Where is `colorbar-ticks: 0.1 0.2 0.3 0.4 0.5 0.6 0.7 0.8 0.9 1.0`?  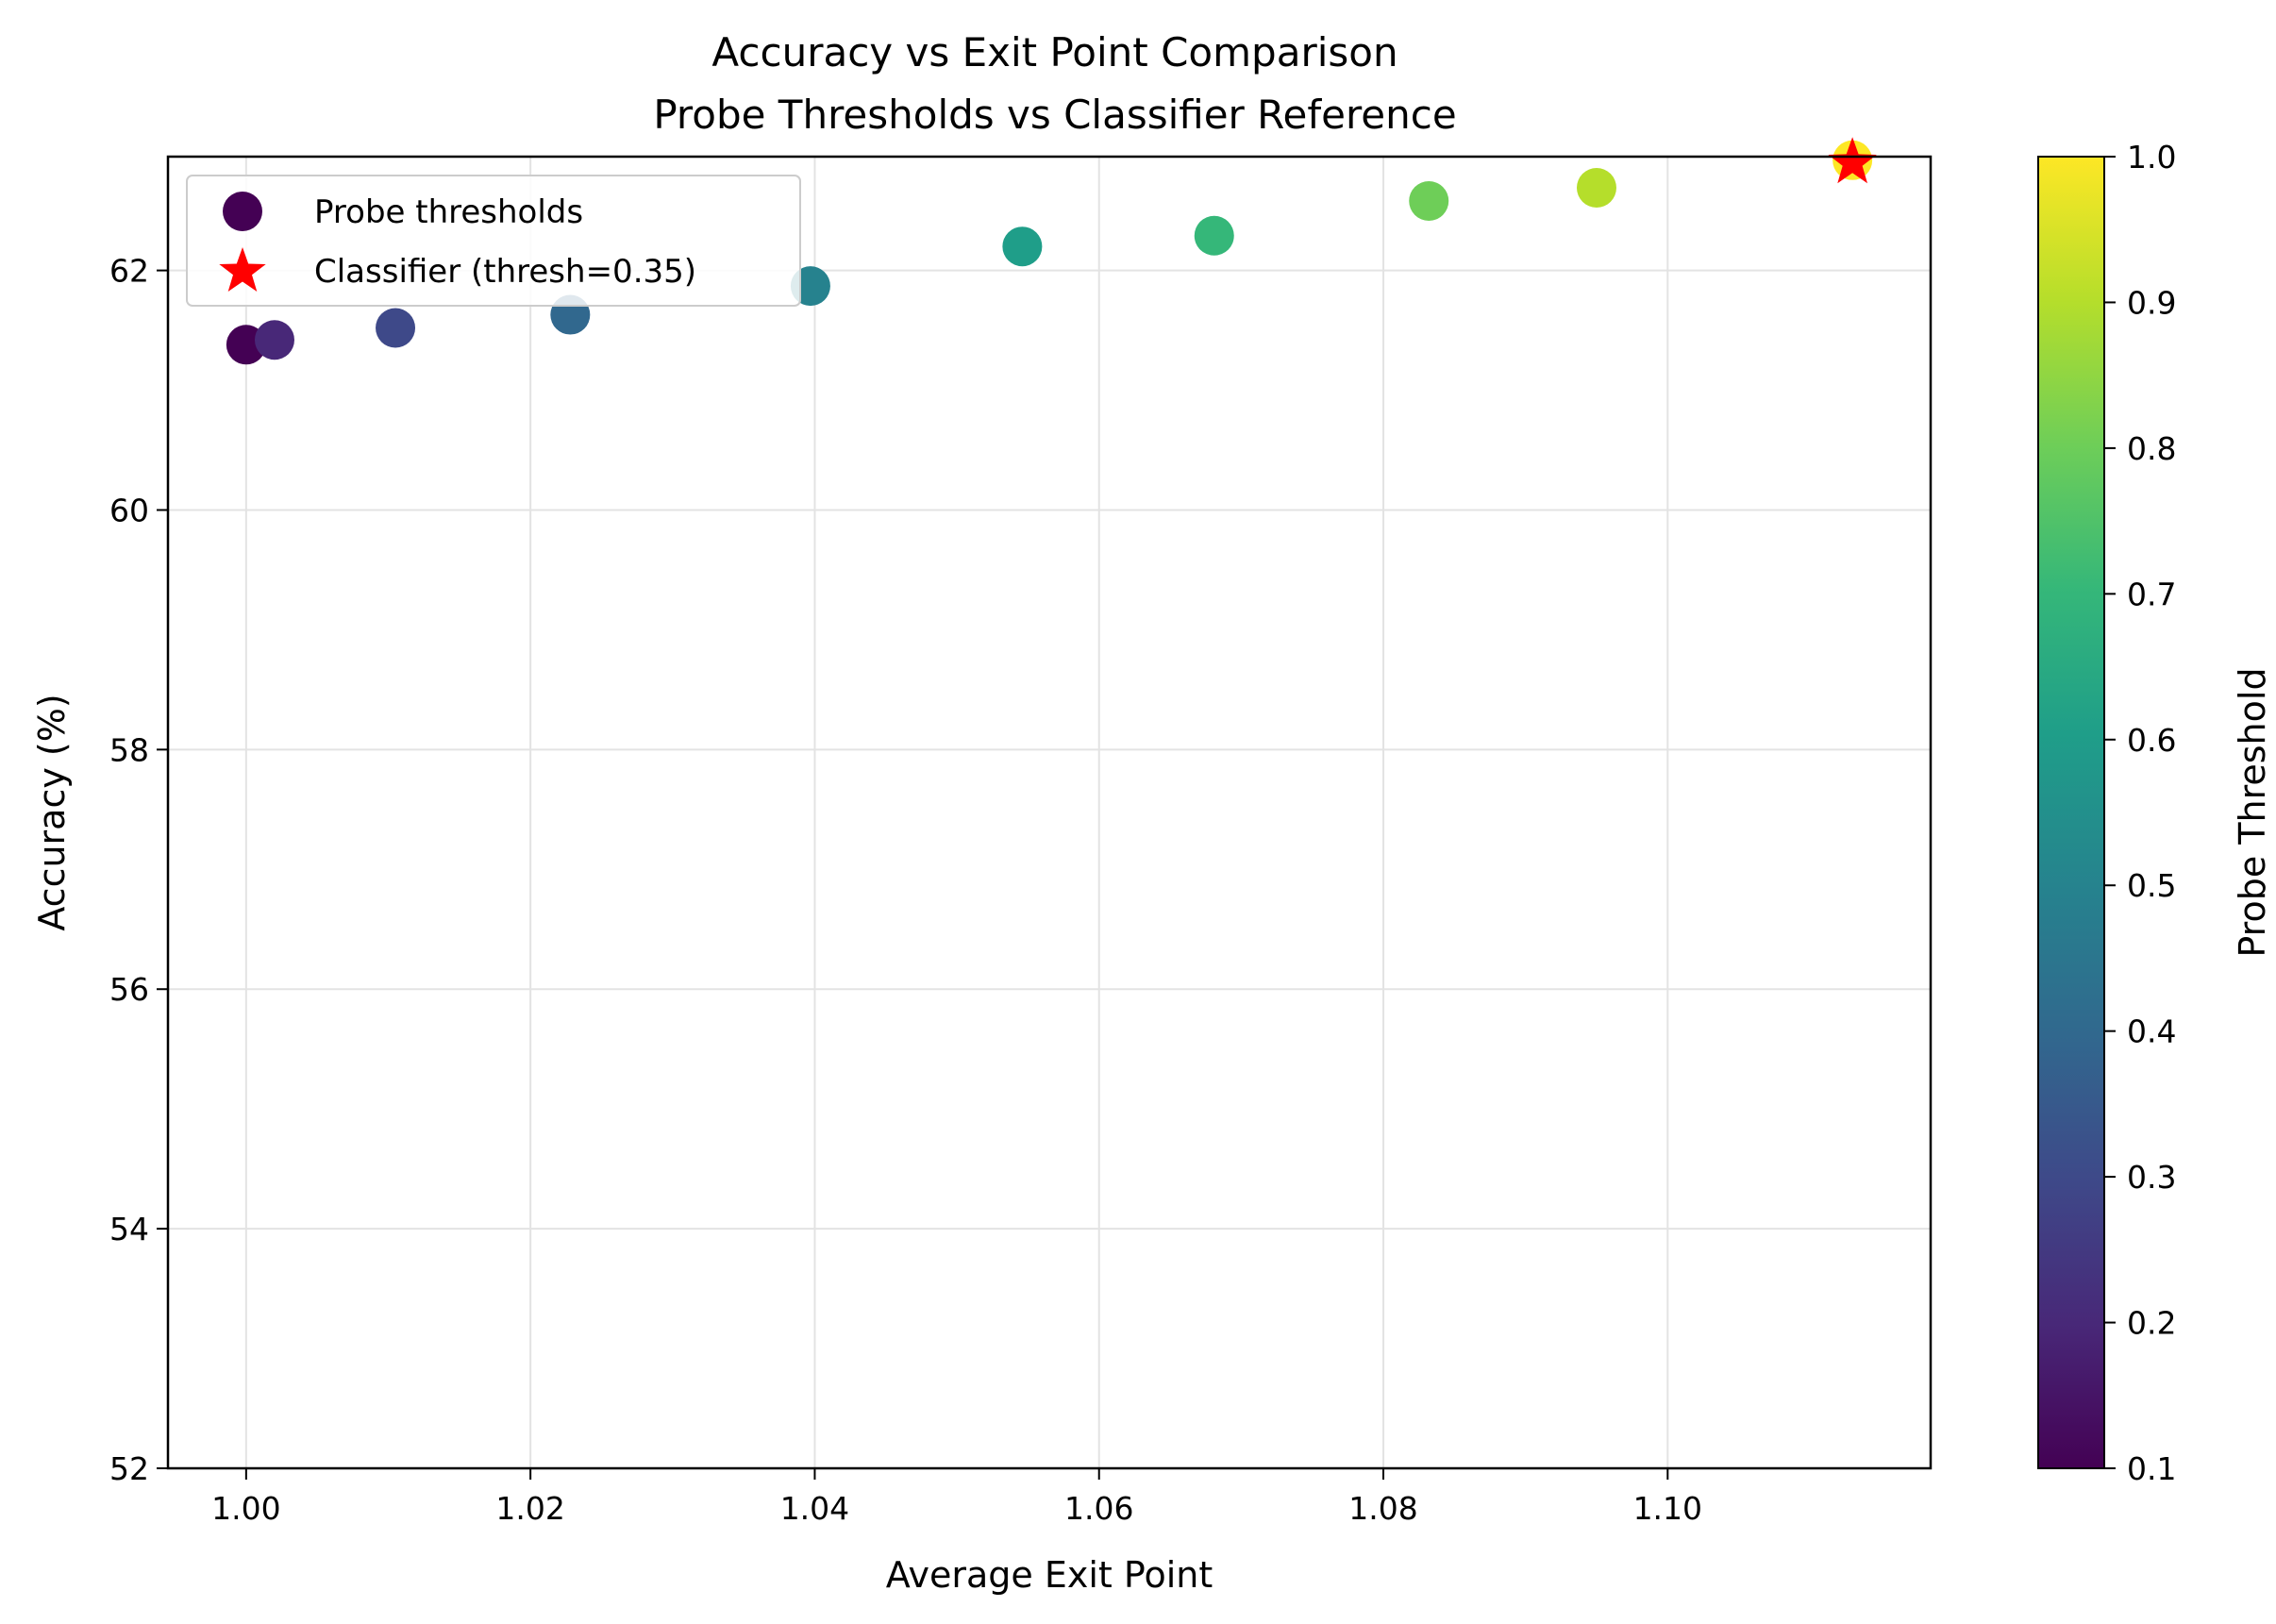
colorbar-ticks: 0.1 0.2 0.3 0.4 0.5 0.6 0.7 0.8 0.9 1.0 is located at coordinates (2140, 813).